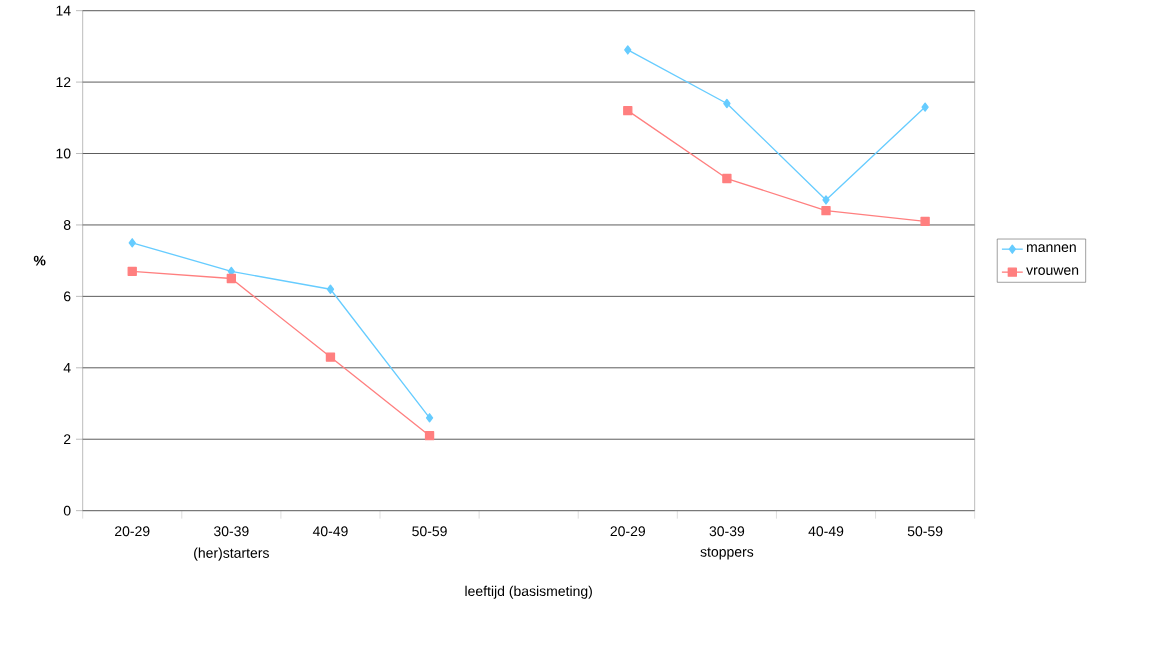  What do you see at coordinates (1051, 248) in the screenshot?
I see `legend-label: mannen` at bounding box center [1051, 248].